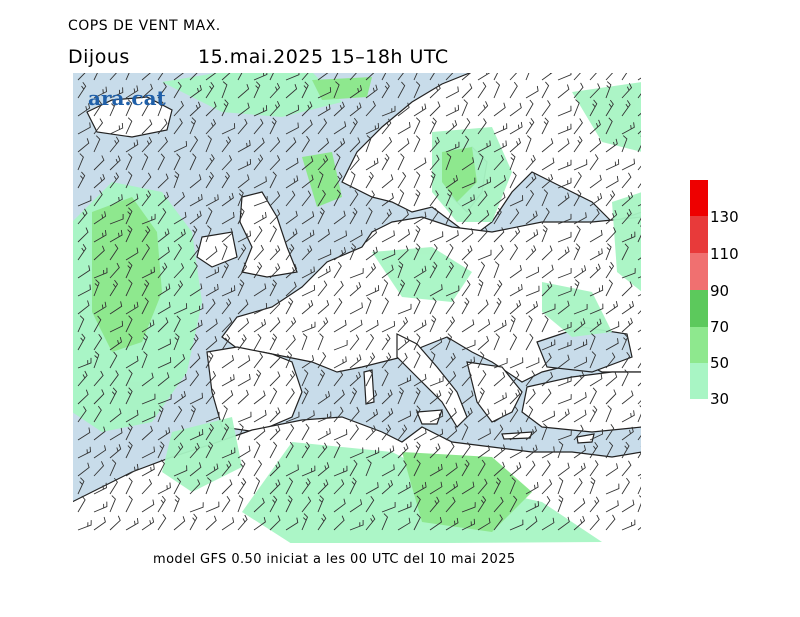  I want to click on forecast-time: Dijous 15.mai.2025 15–18h UTC, so click(258, 57).